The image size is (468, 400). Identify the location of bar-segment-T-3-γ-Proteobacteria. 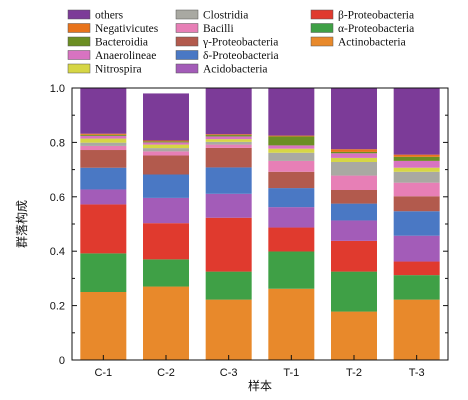
(416, 204).